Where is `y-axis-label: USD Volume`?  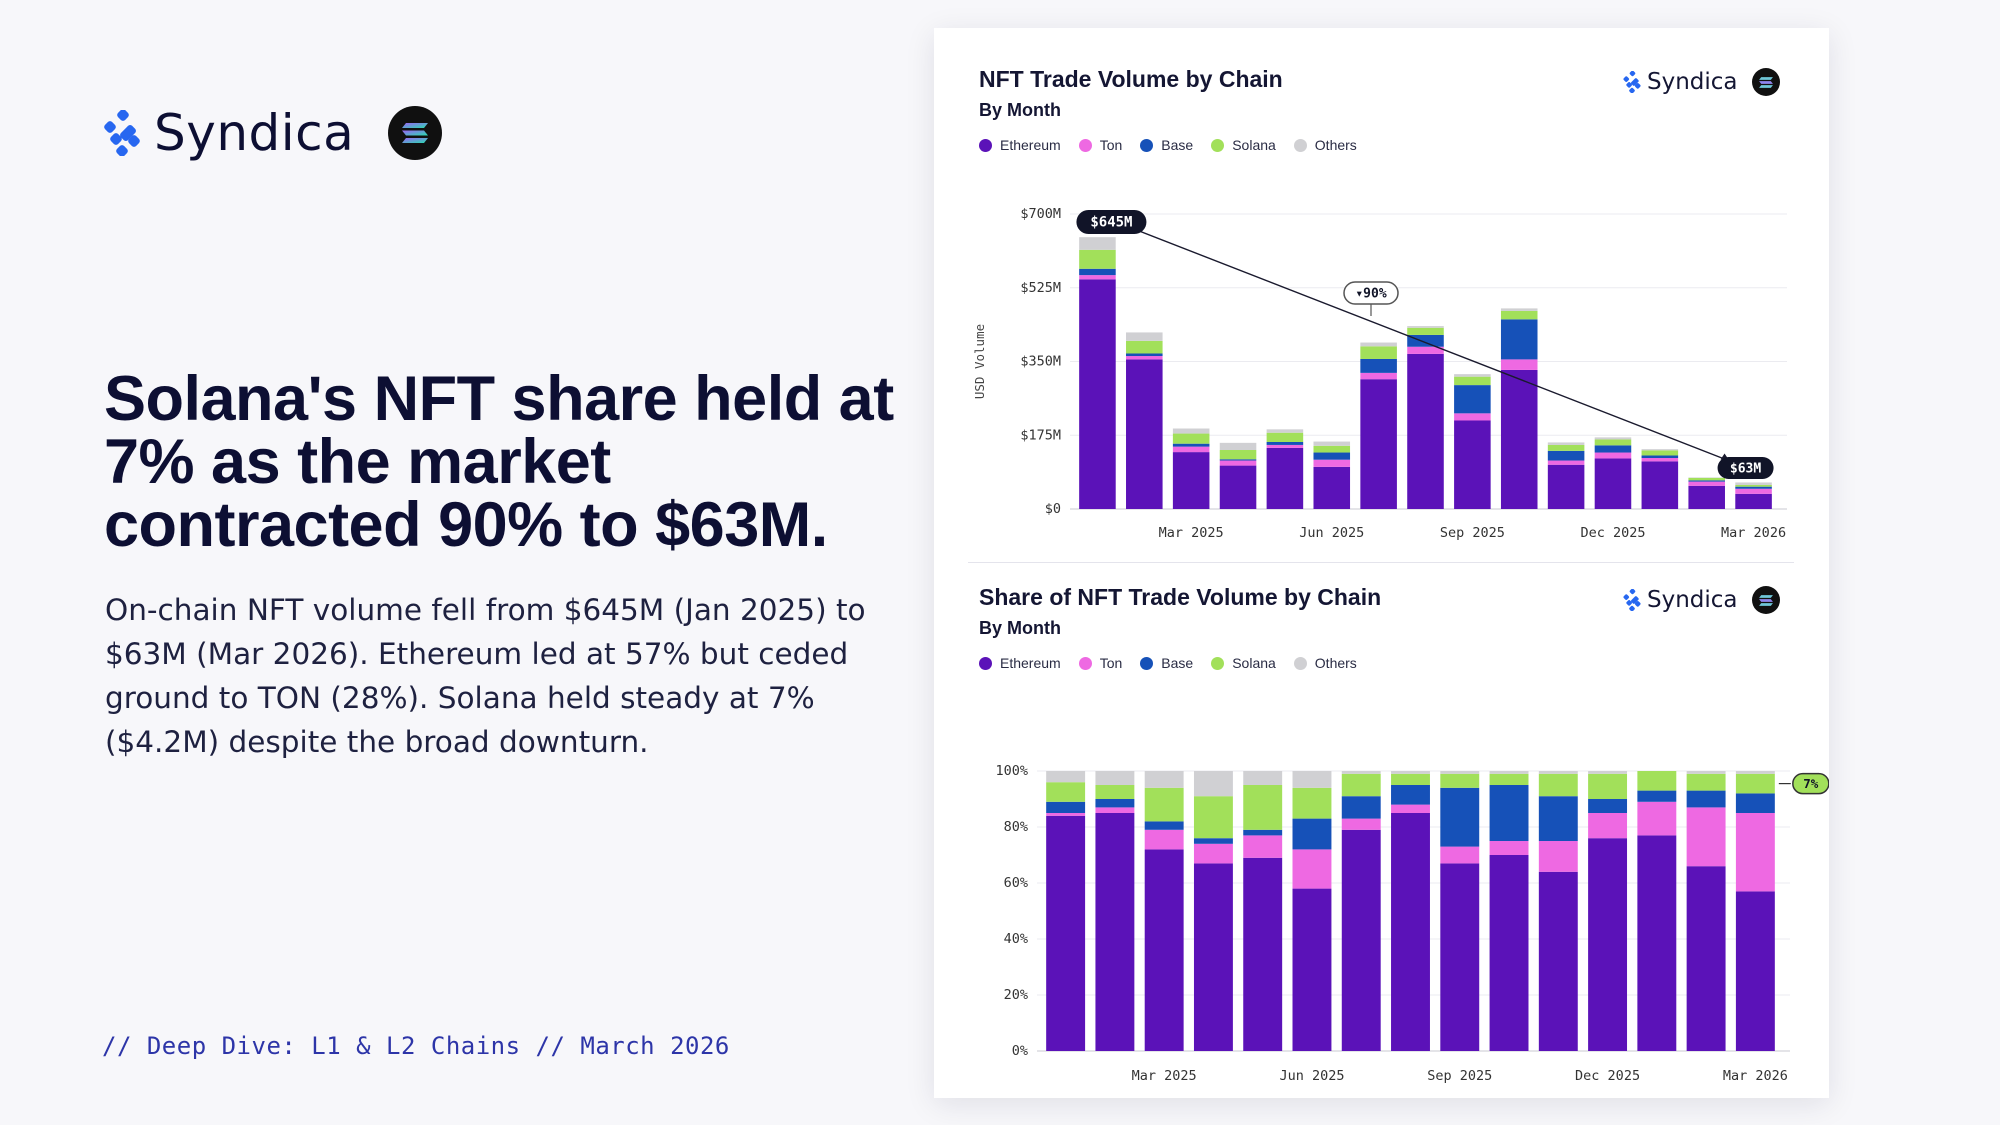 y-axis-label: USD Volume is located at coordinates (979, 361).